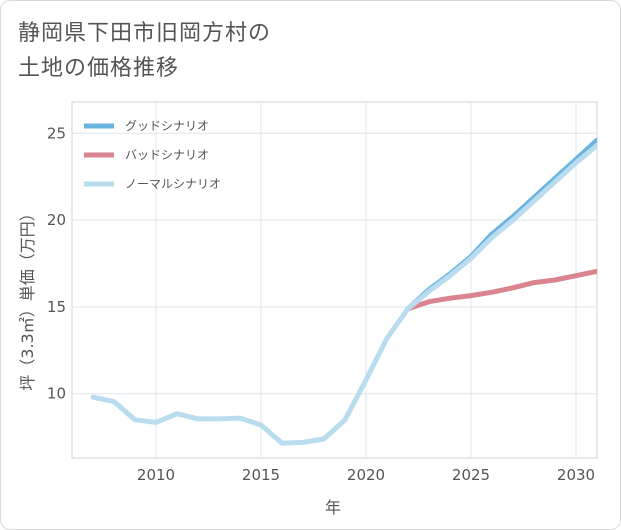 This screenshot has width=621, height=530. I want to click on legend-bad: バッドシナリオ, so click(146, 155).